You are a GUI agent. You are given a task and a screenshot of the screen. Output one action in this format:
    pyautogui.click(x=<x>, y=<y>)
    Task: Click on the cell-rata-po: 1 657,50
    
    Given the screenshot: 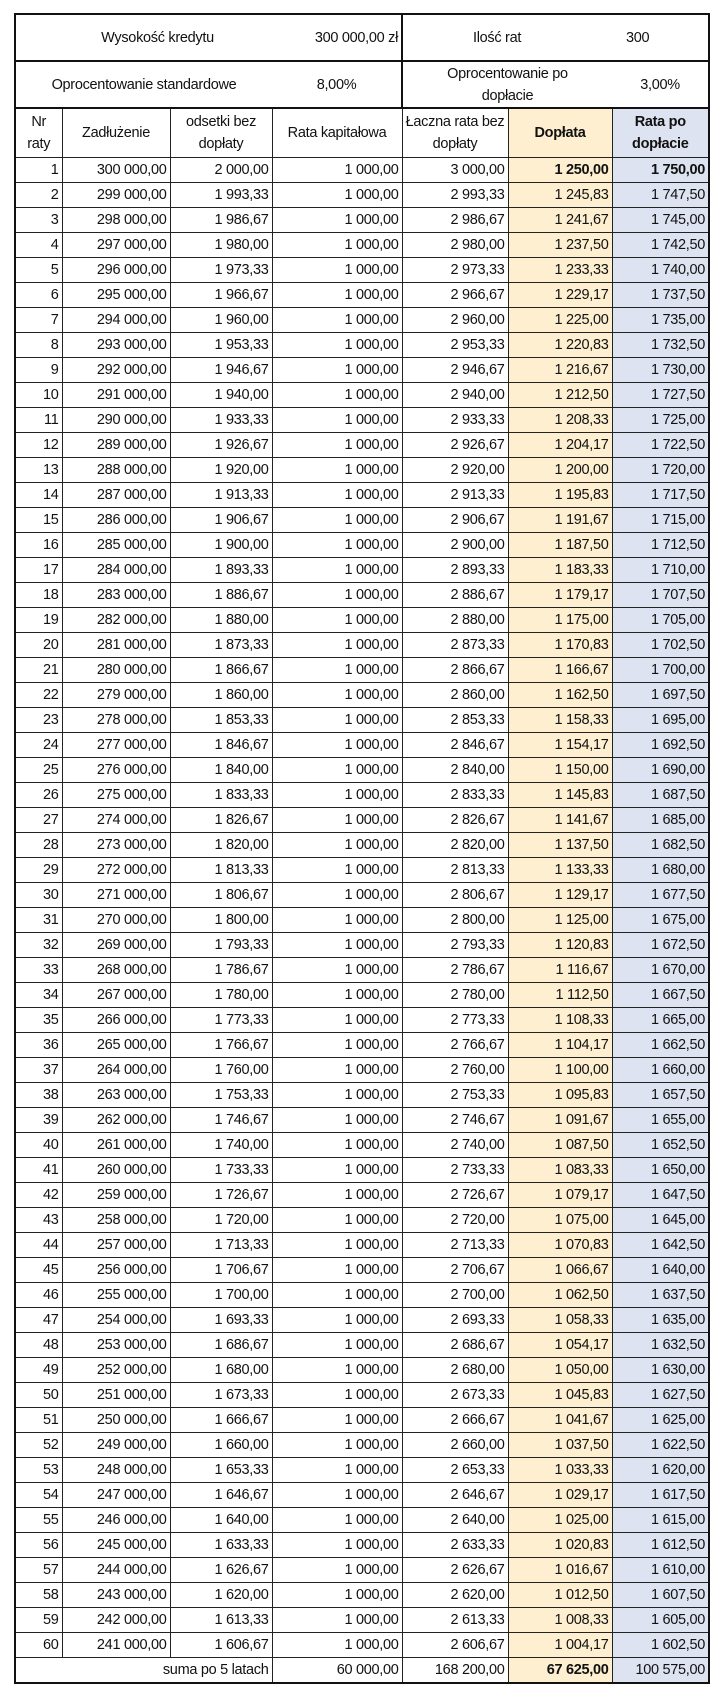 What is the action you would take?
    pyautogui.click(x=661, y=1095)
    